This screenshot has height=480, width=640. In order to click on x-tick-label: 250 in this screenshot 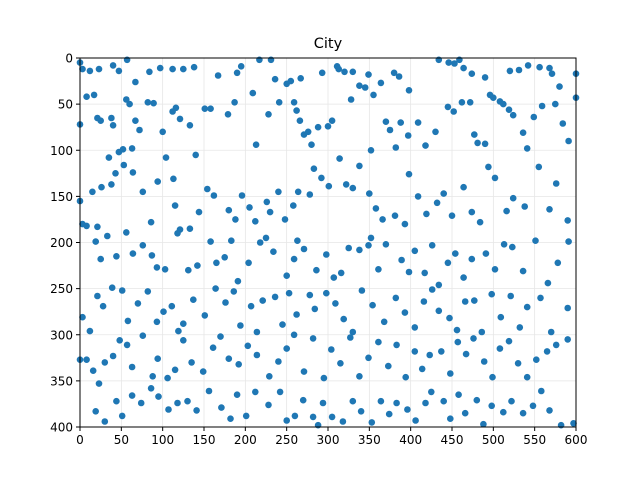, I will do `click(286, 440)`.